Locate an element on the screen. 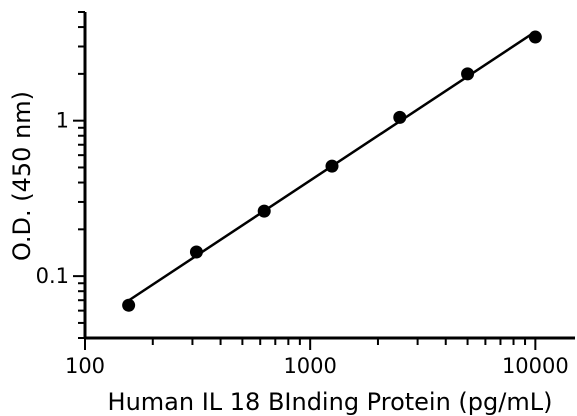  x-tick-label: 100 is located at coordinates (85, 366).